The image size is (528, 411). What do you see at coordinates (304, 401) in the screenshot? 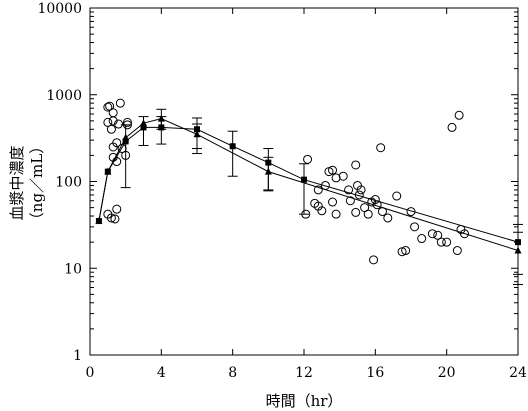
I see `x-axis-title: 時間（hr）` at bounding box center [304, 401].